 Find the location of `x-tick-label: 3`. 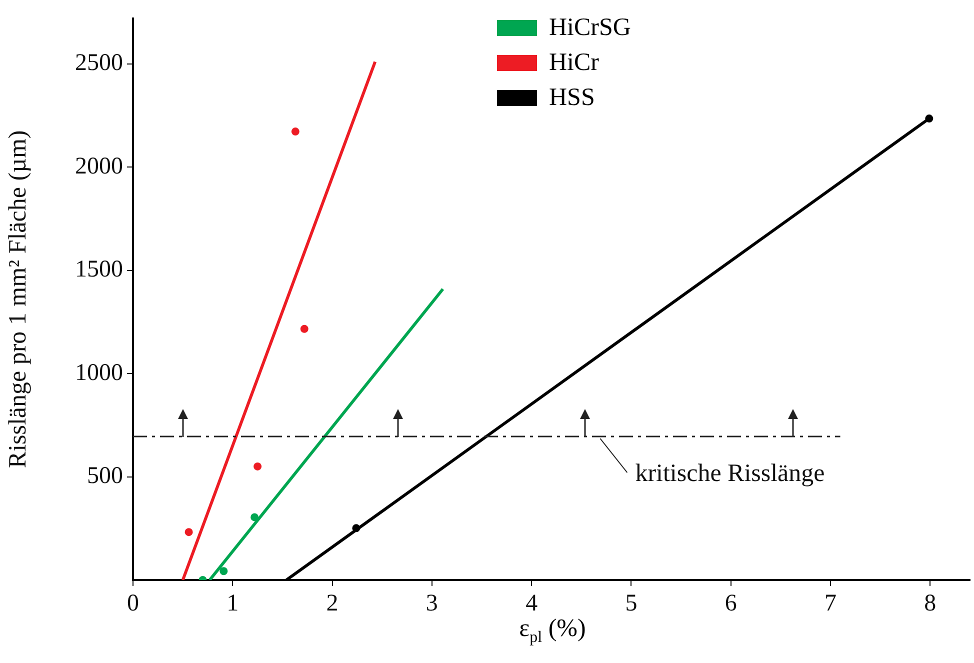

x-tick-label: 3 is located at coordinates (432, 603).